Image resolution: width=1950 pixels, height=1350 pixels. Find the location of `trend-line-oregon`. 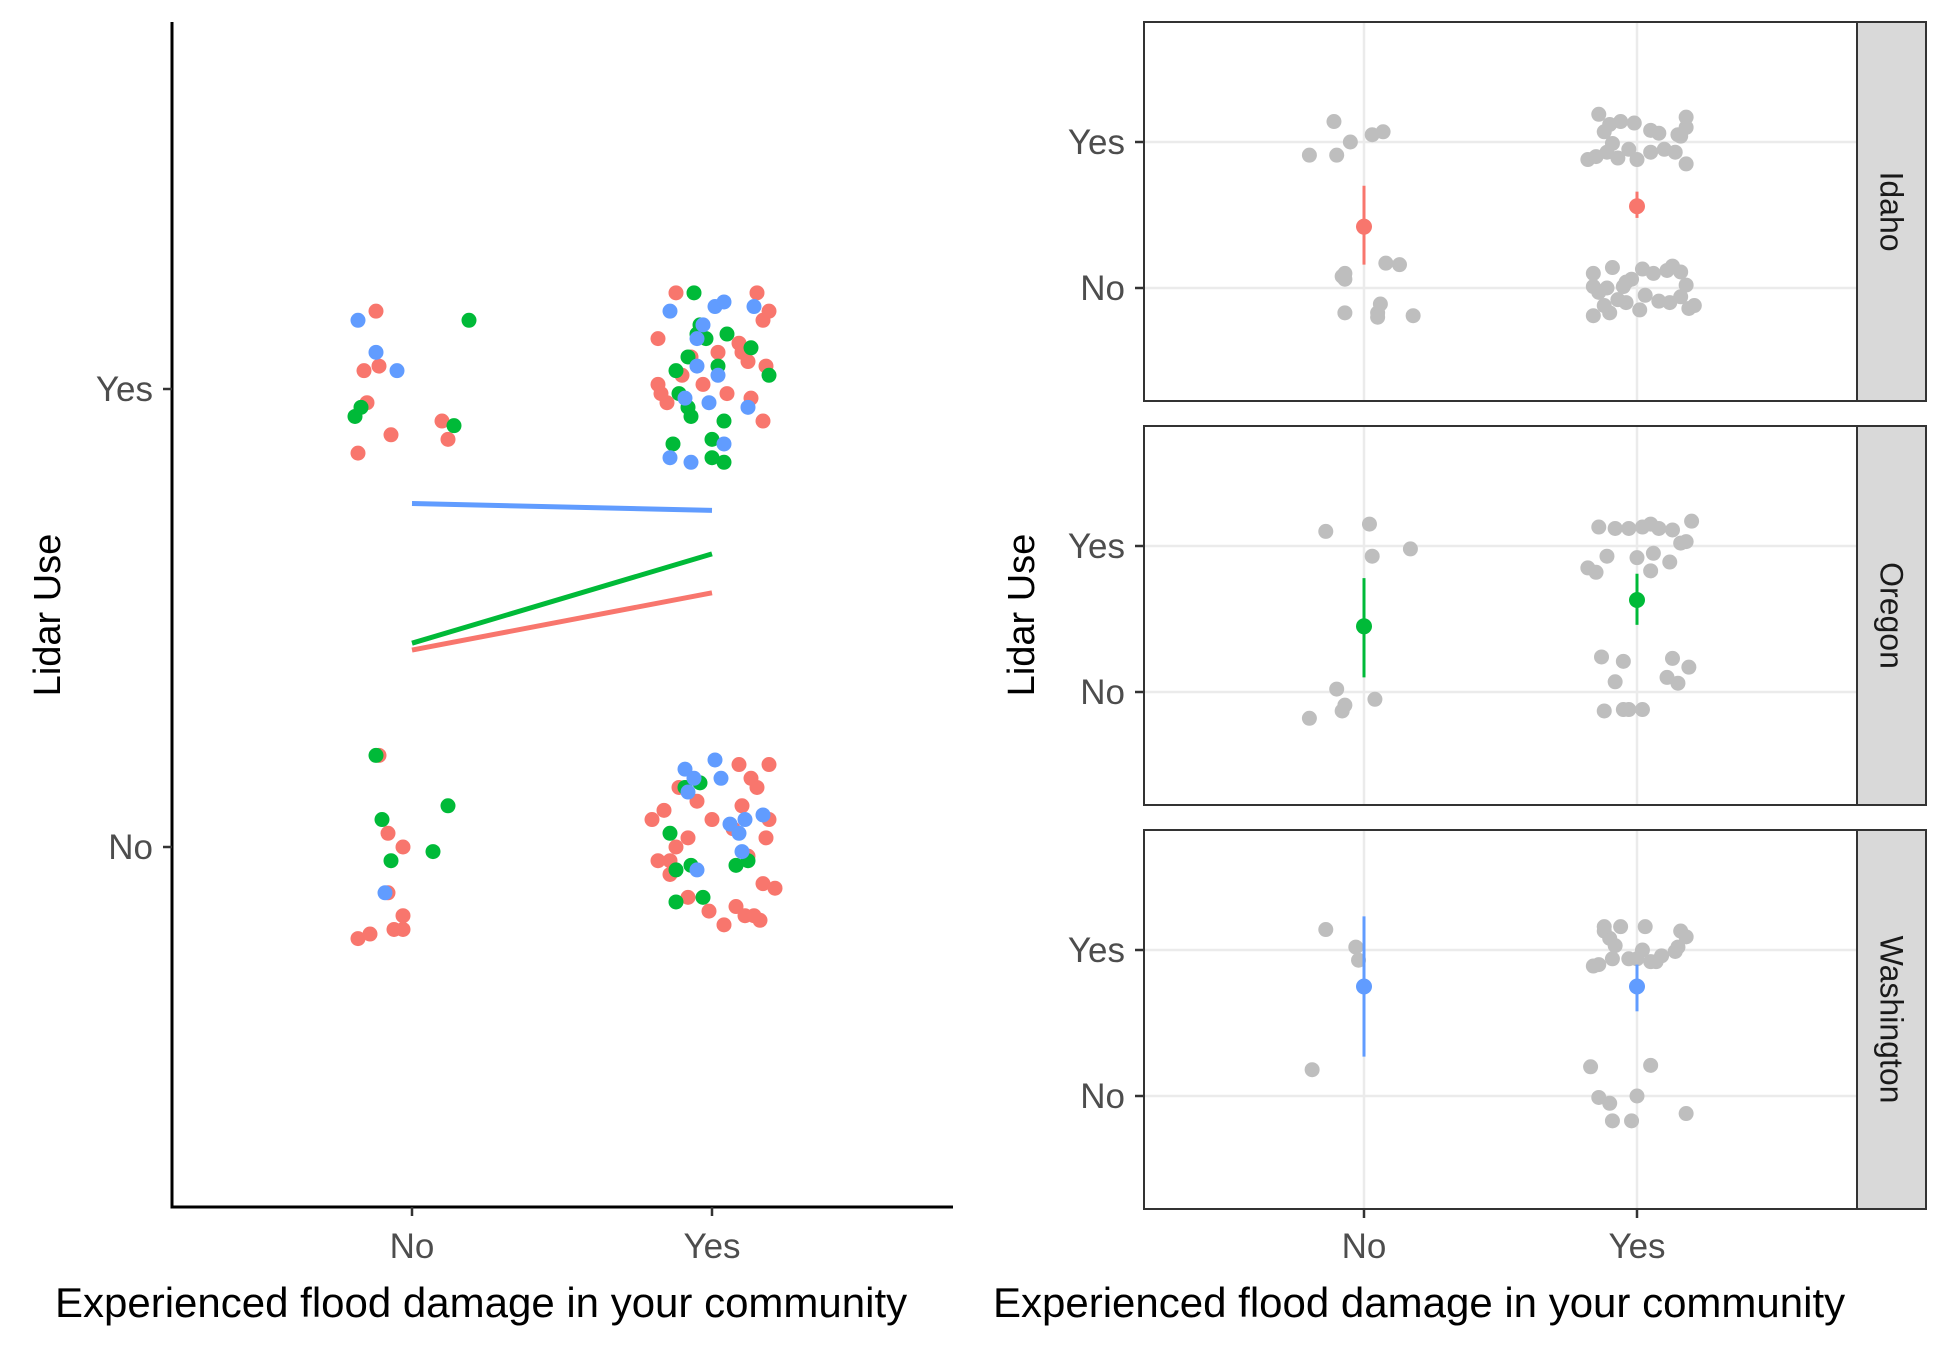

trend-line-oregon is located at coordinates (562, 598).